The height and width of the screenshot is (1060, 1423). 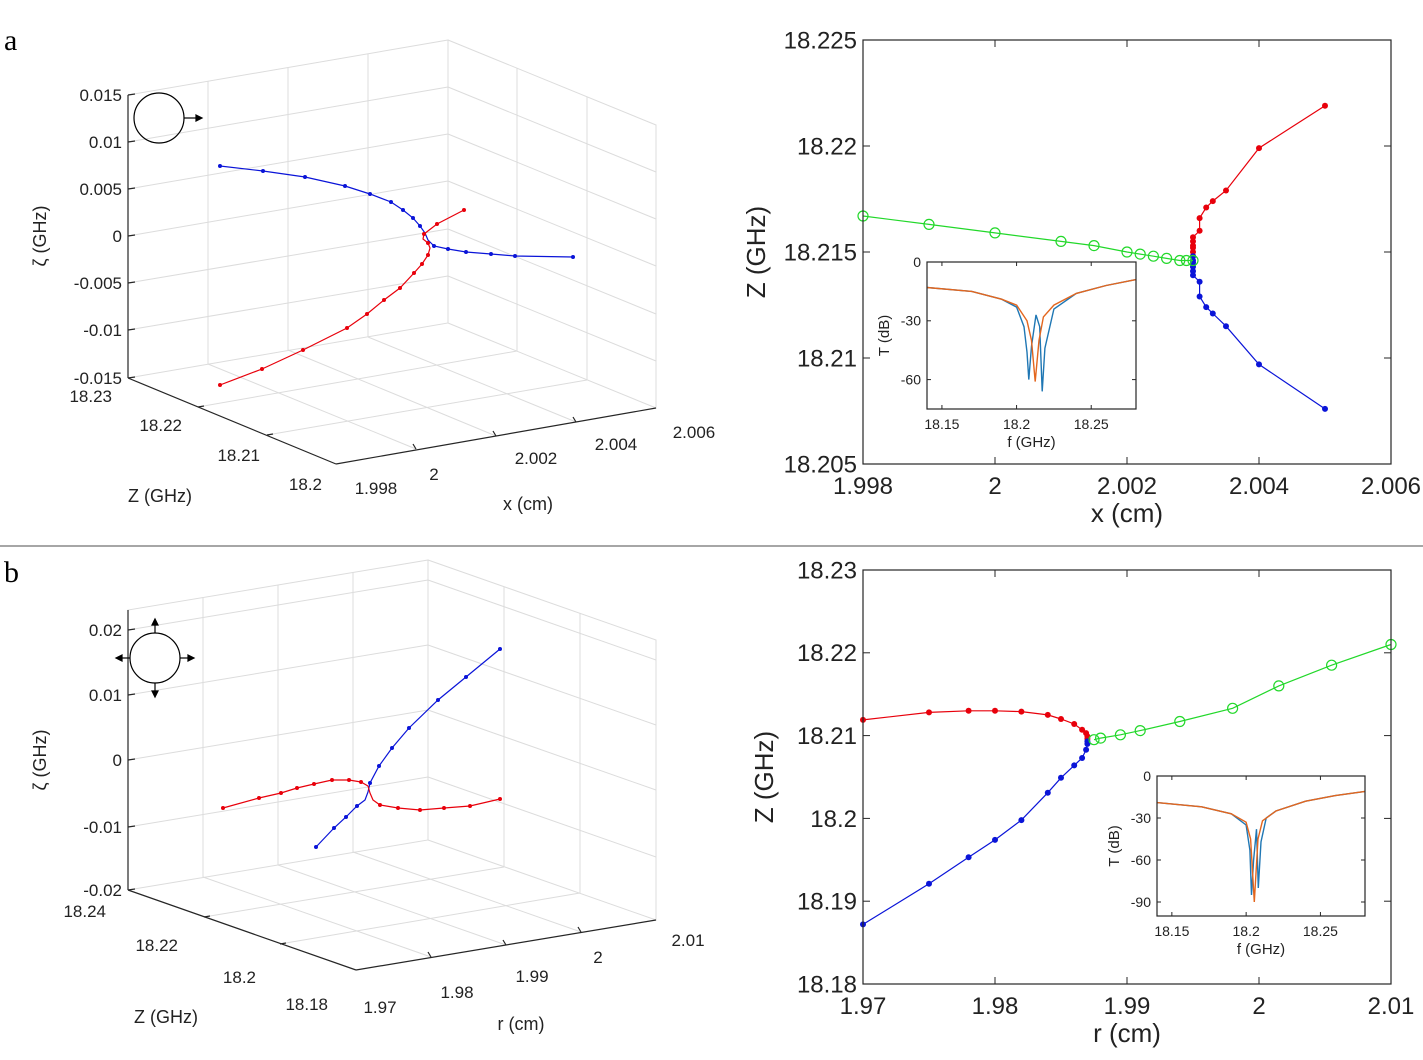 What do you see at coordinates (238, 455) in the screenshot?
I see `a3-ytick: 18.21` at bounding box center [238, 455].